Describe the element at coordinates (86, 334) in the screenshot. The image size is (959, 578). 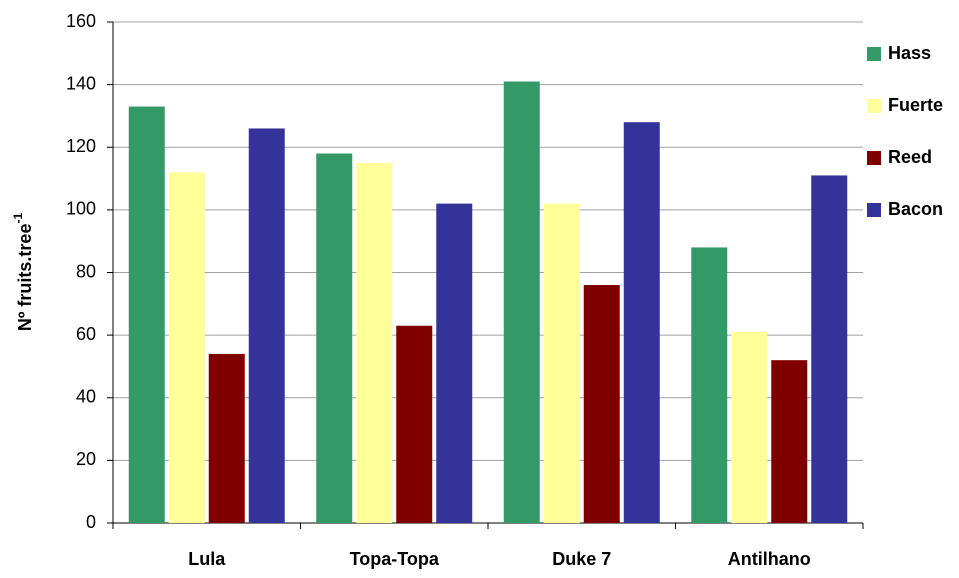
I see `y-tick-label: 60` at that location.